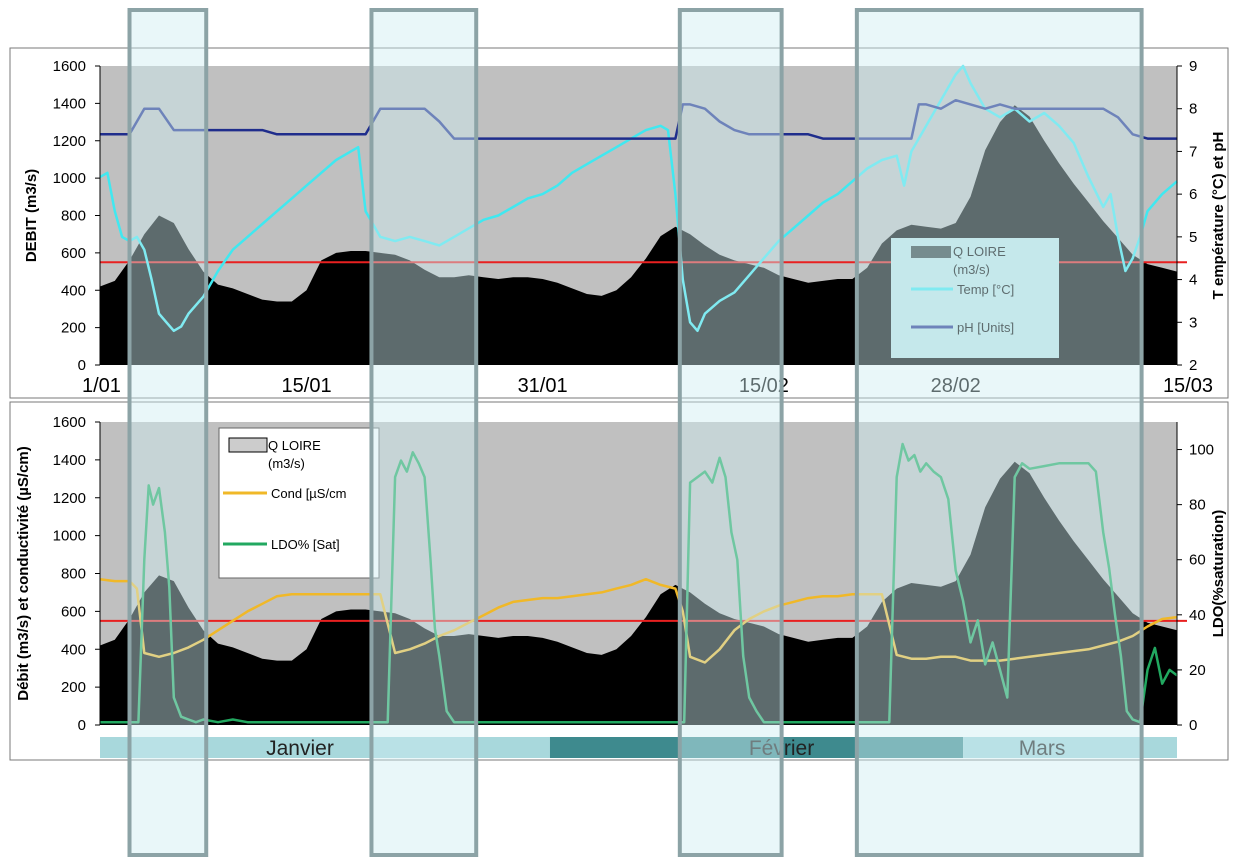  I want to click on x-tick-label: 1/01, so click(101, 386).